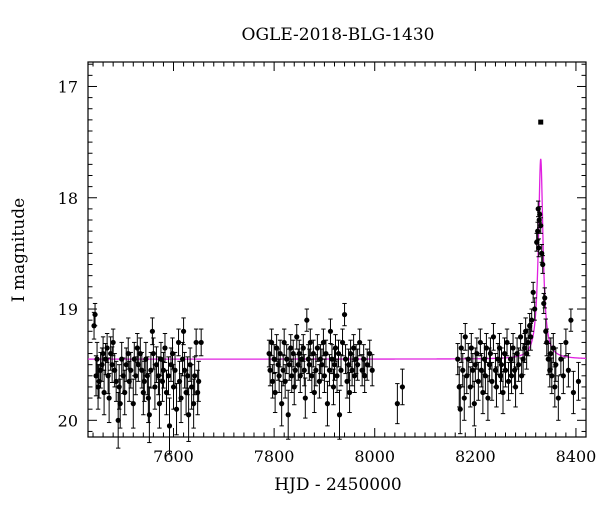 The image size is (600, 512). I want to click on x-tick-label: 8200, so click(475, 456).